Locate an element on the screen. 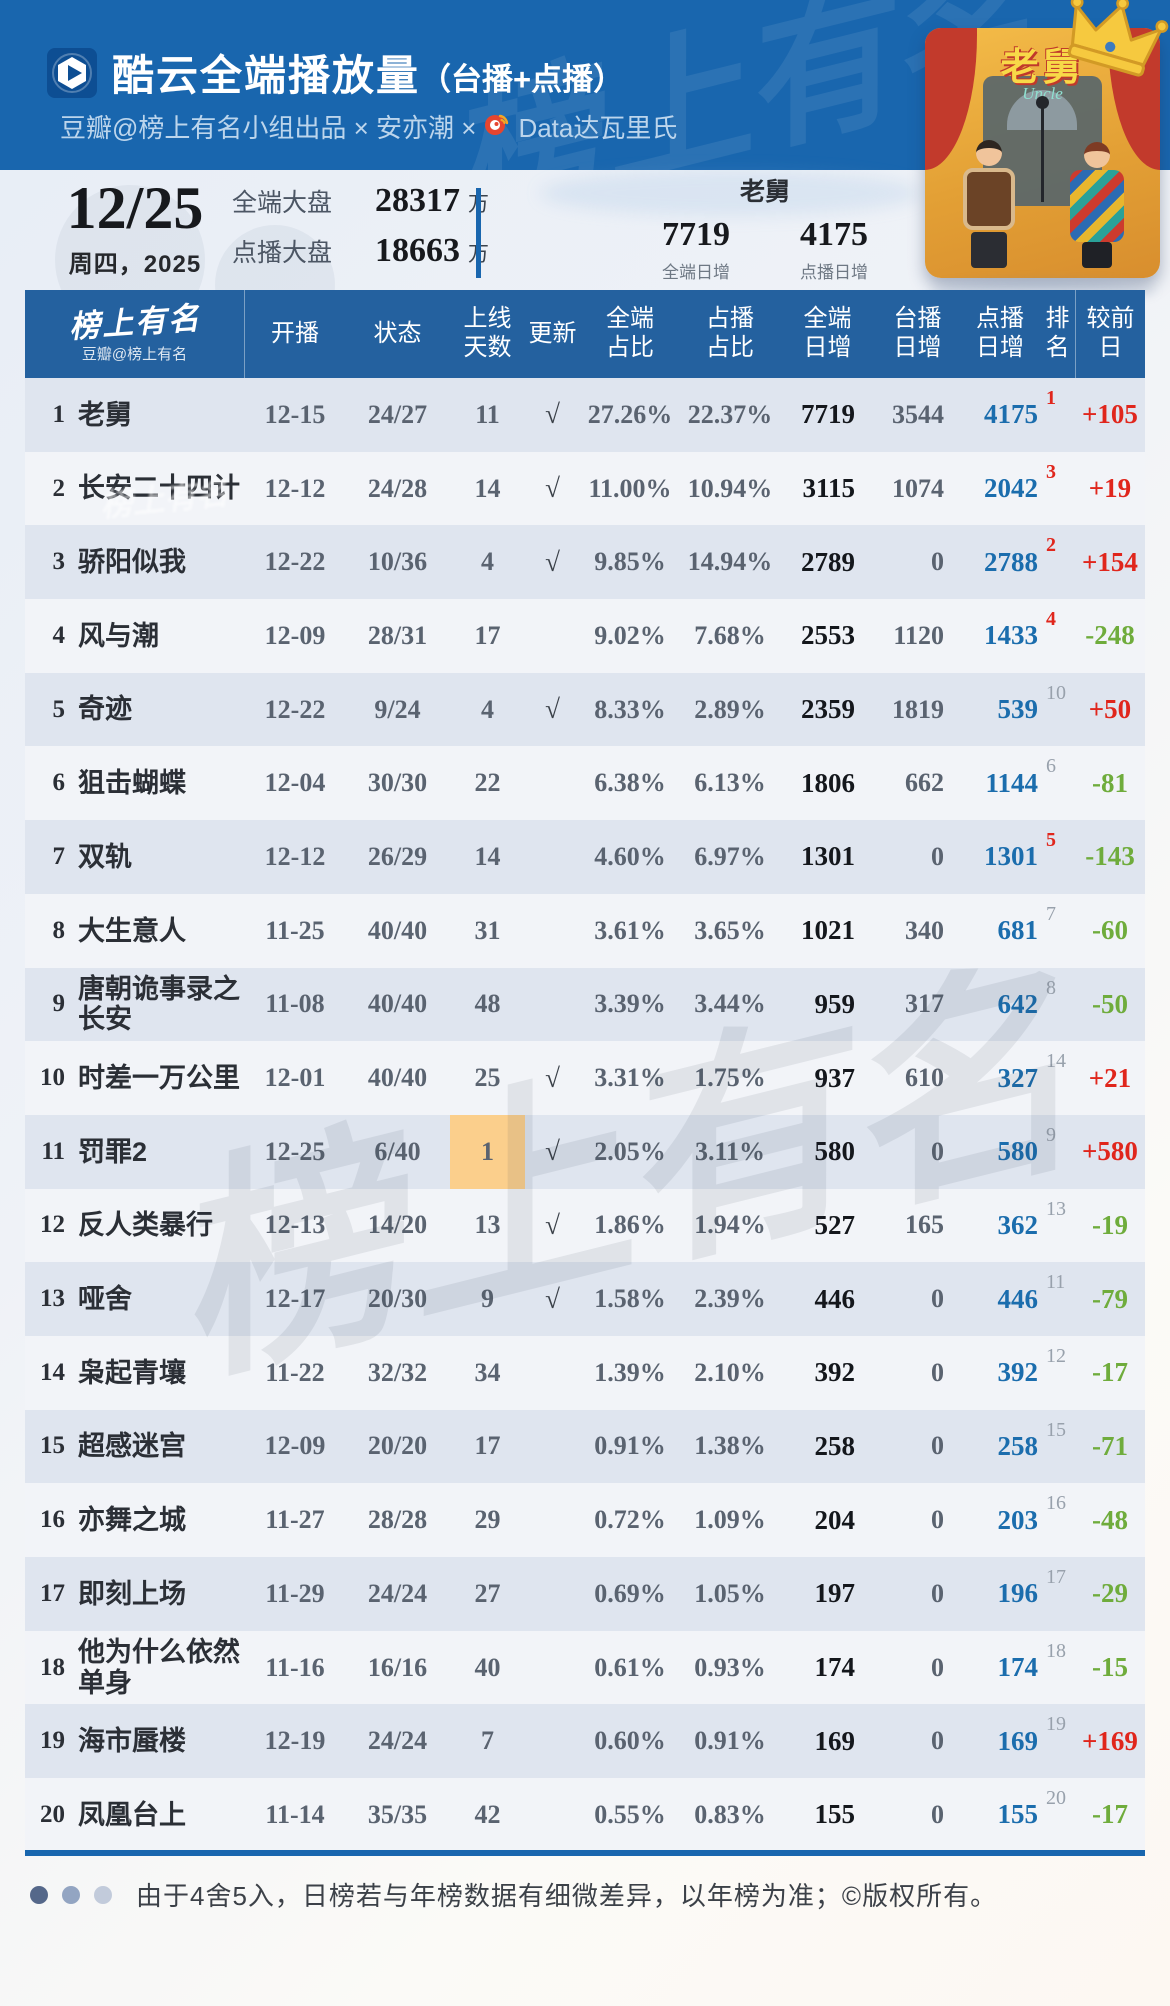  row-inc-vod: 446 is located at coordinates (1018, 1298).